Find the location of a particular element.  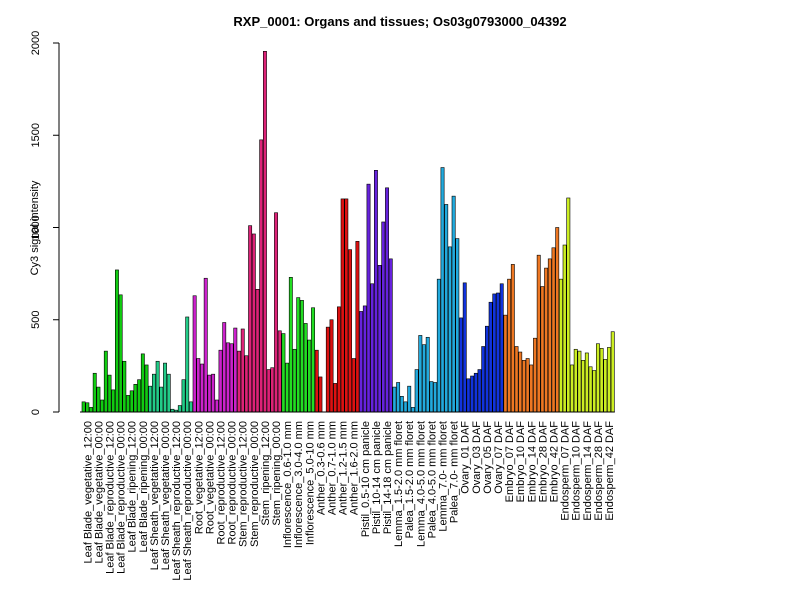

x-tick-label: Ovary_07 DAF is located at coordinates (499, 457).